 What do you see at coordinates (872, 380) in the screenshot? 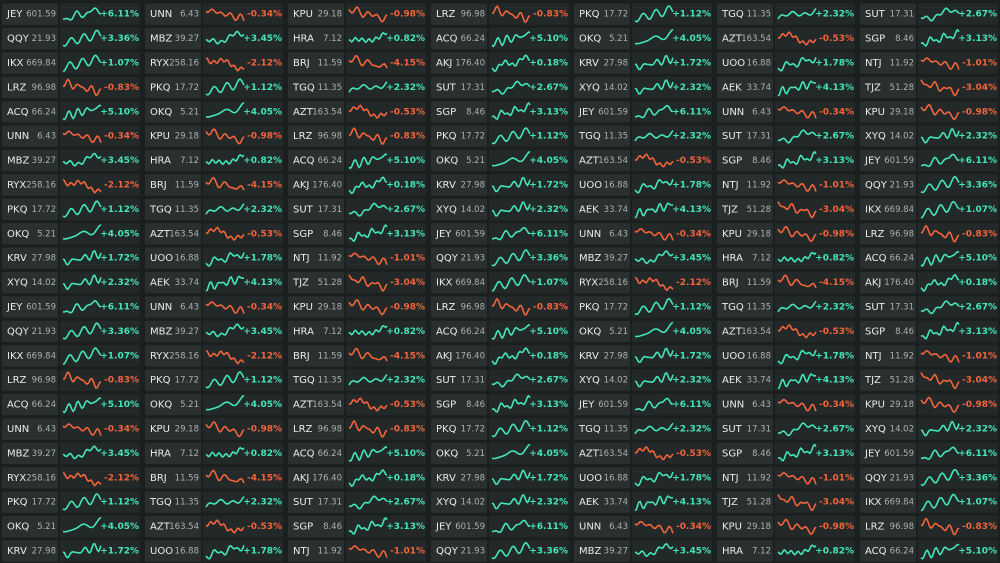
I see `ticker-symbol: TJZ` at bounding box center [872, 380].